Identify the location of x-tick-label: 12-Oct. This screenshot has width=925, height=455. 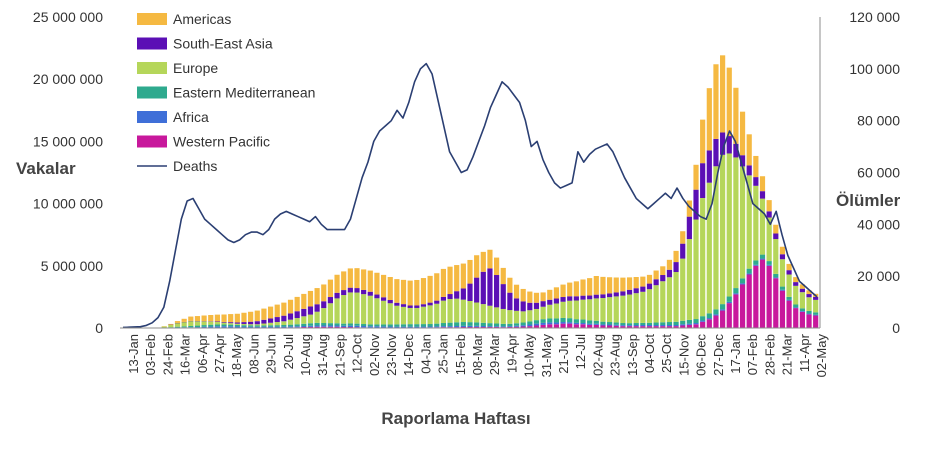
(357, 353).